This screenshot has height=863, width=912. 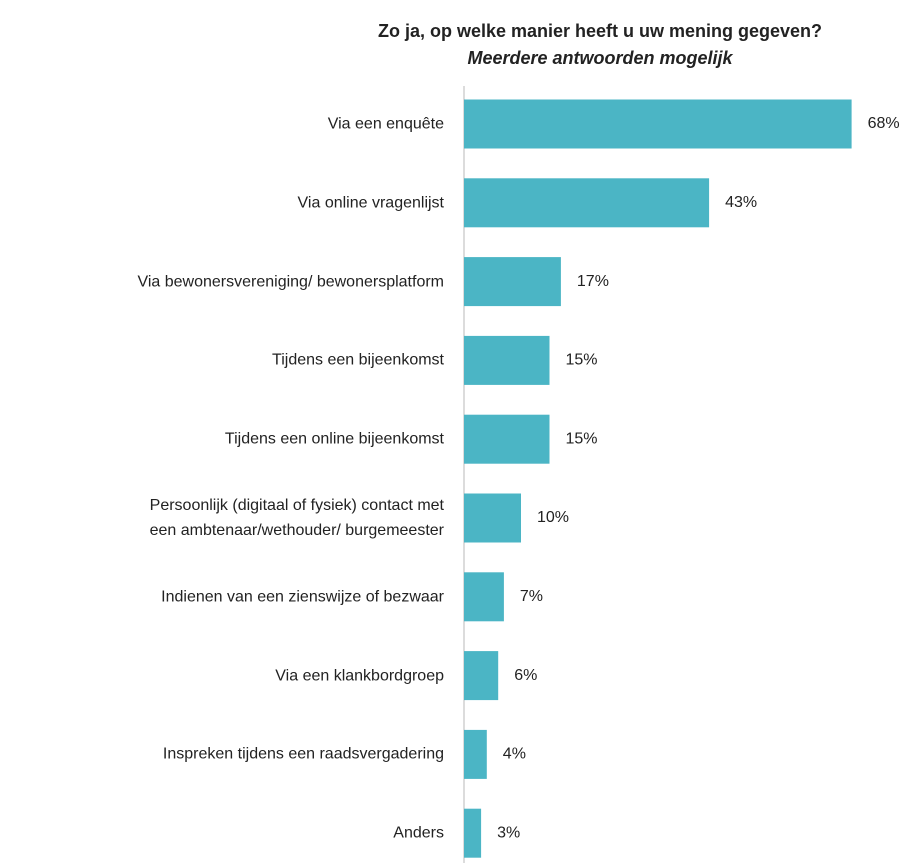 What do you see at coordinates (525, 675) in the screenshot?
I see `value-label: 6%` at bounding box center [525, 675].